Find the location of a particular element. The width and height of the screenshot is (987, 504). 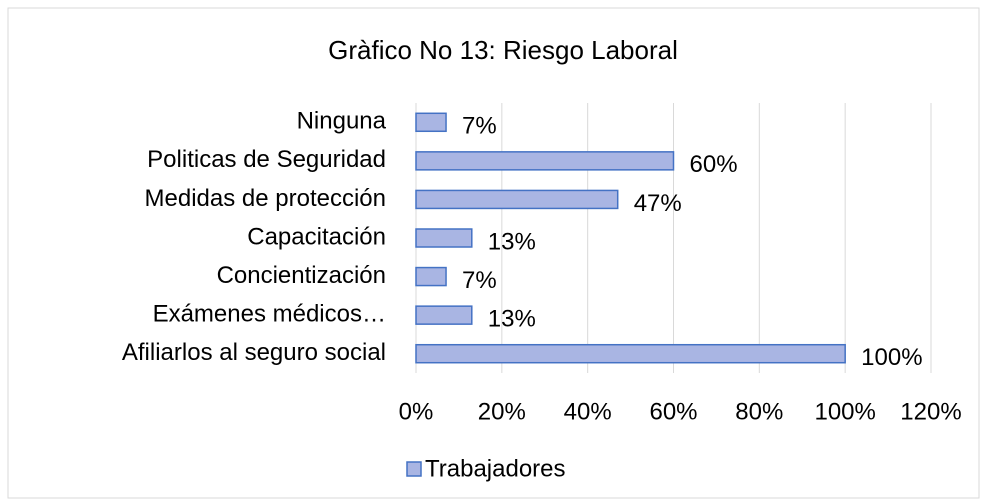

y-tick-label: Politicas de Seguridad is located at coordinates (266, 159).